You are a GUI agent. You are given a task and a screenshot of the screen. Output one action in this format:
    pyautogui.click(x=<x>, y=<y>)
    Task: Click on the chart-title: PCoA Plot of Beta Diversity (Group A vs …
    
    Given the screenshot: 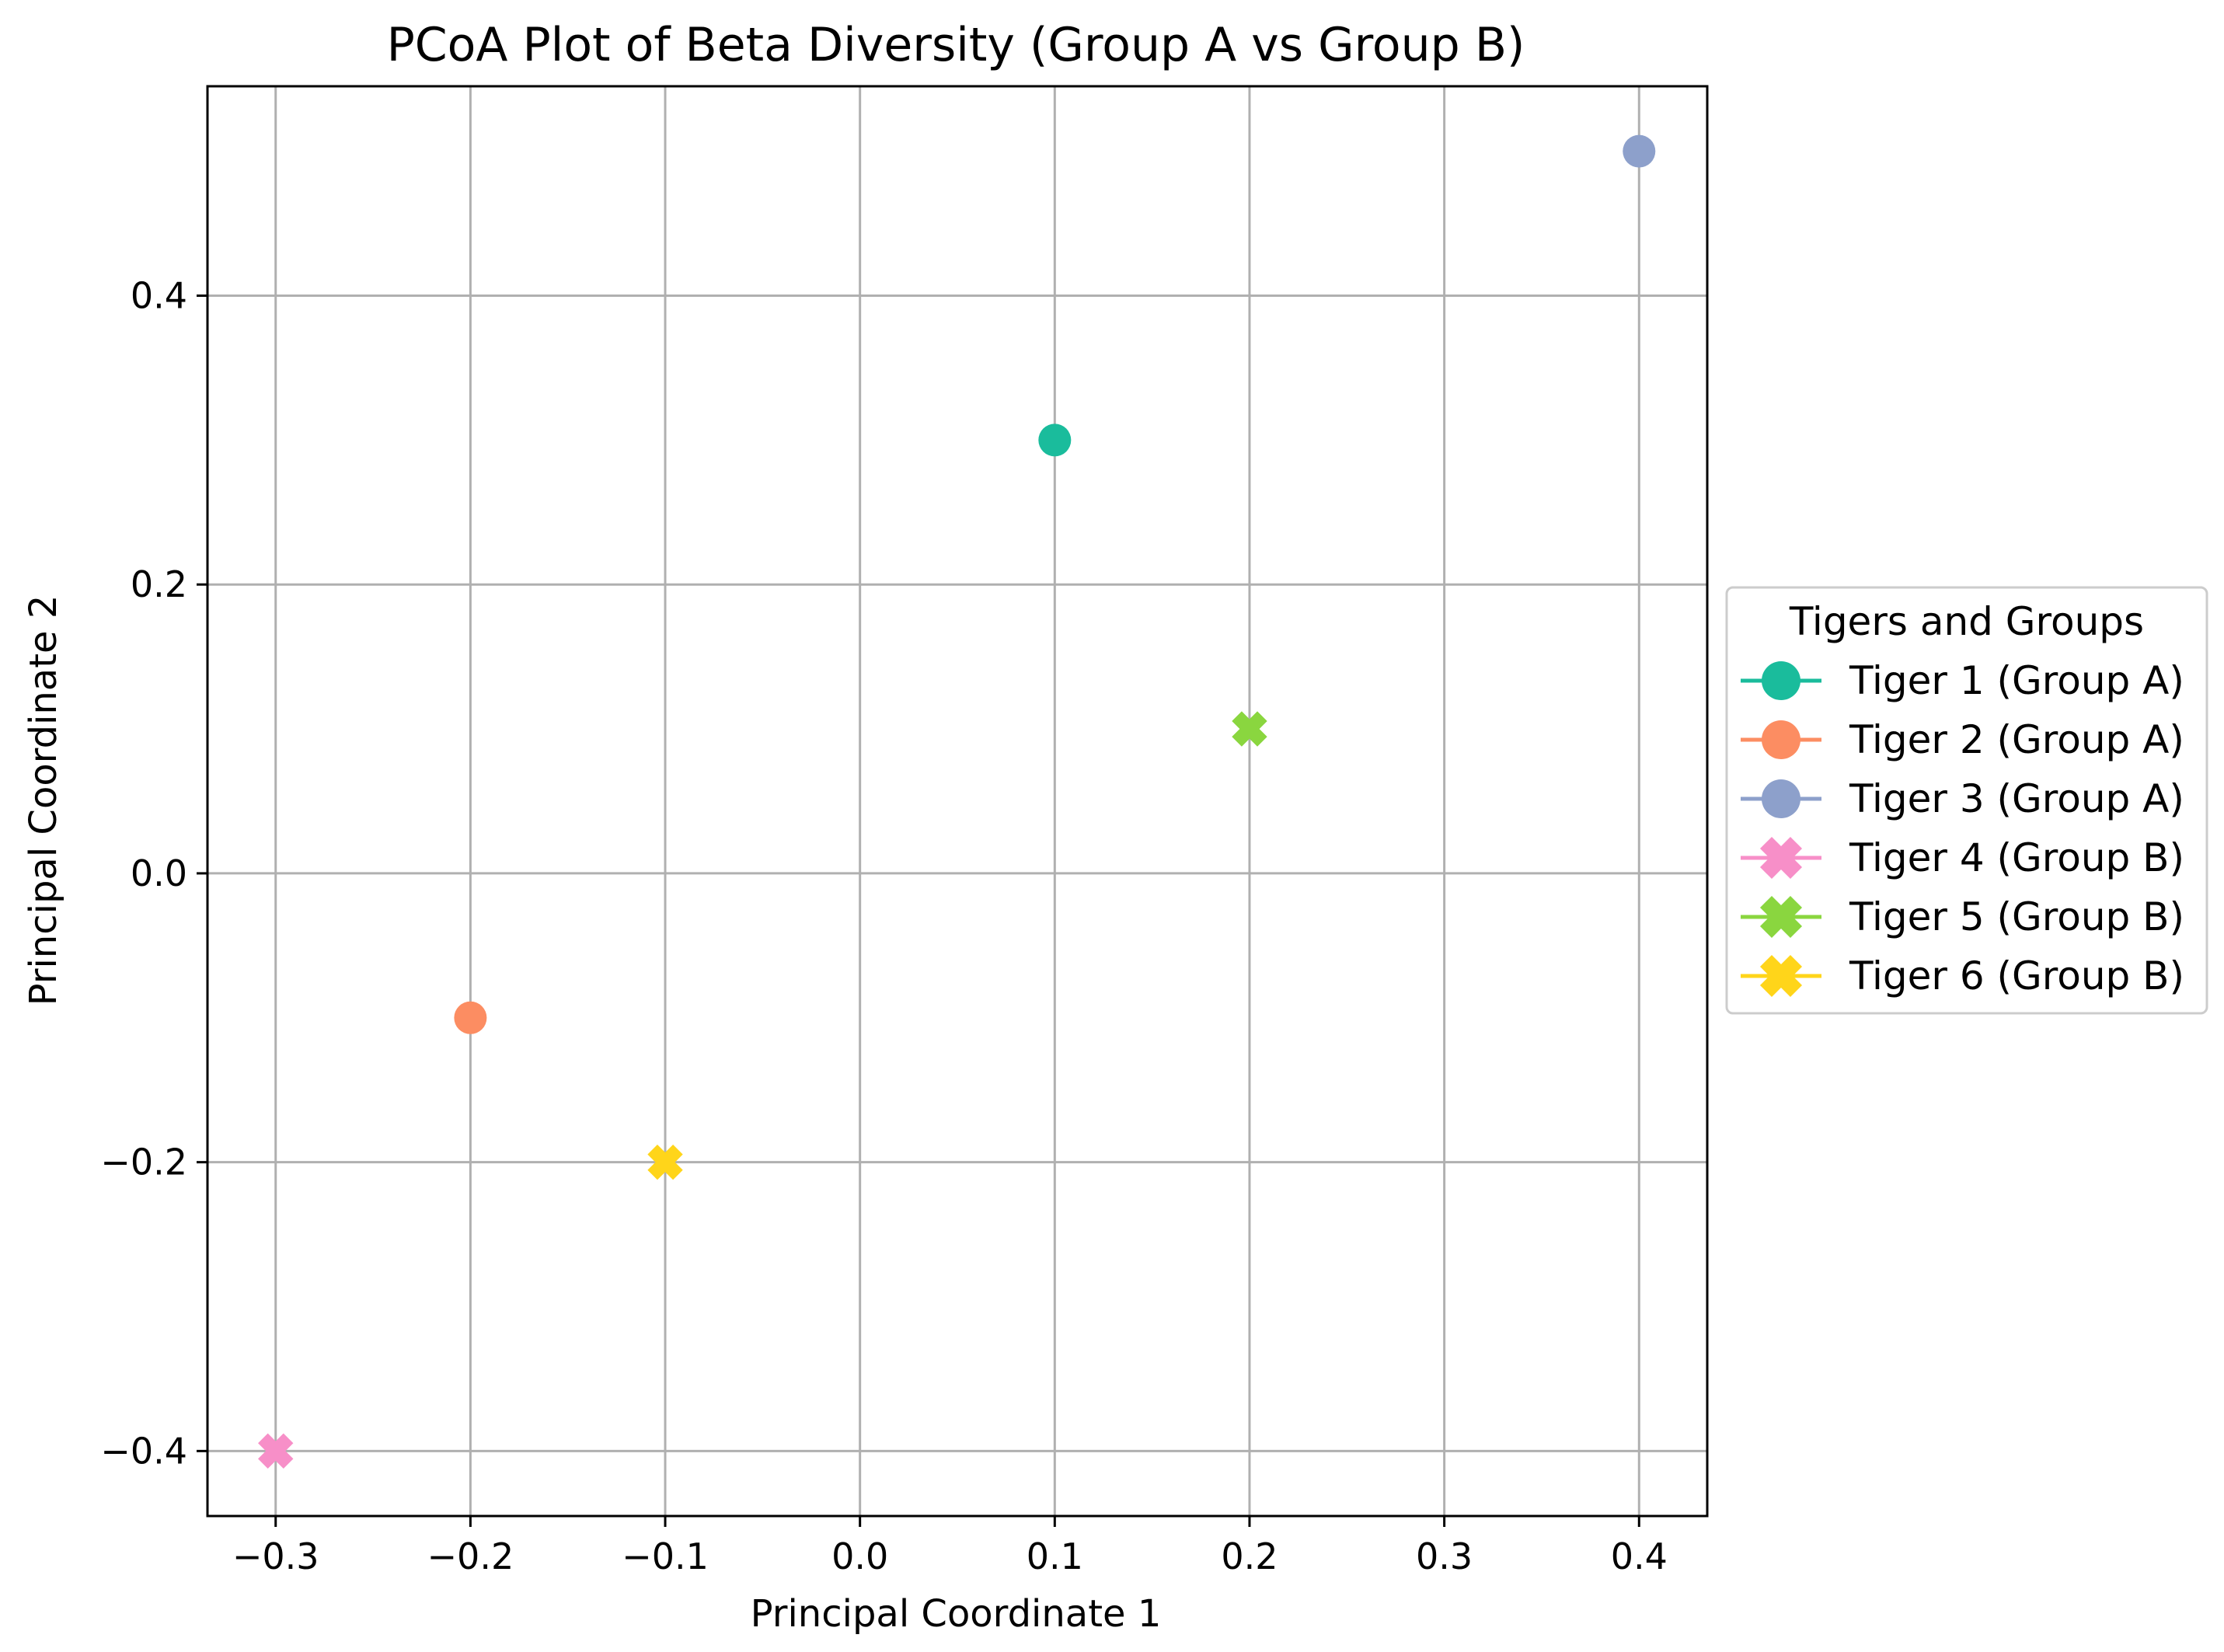 What is the action you would take?
    pyautogui.click(x=956, y=45)
    